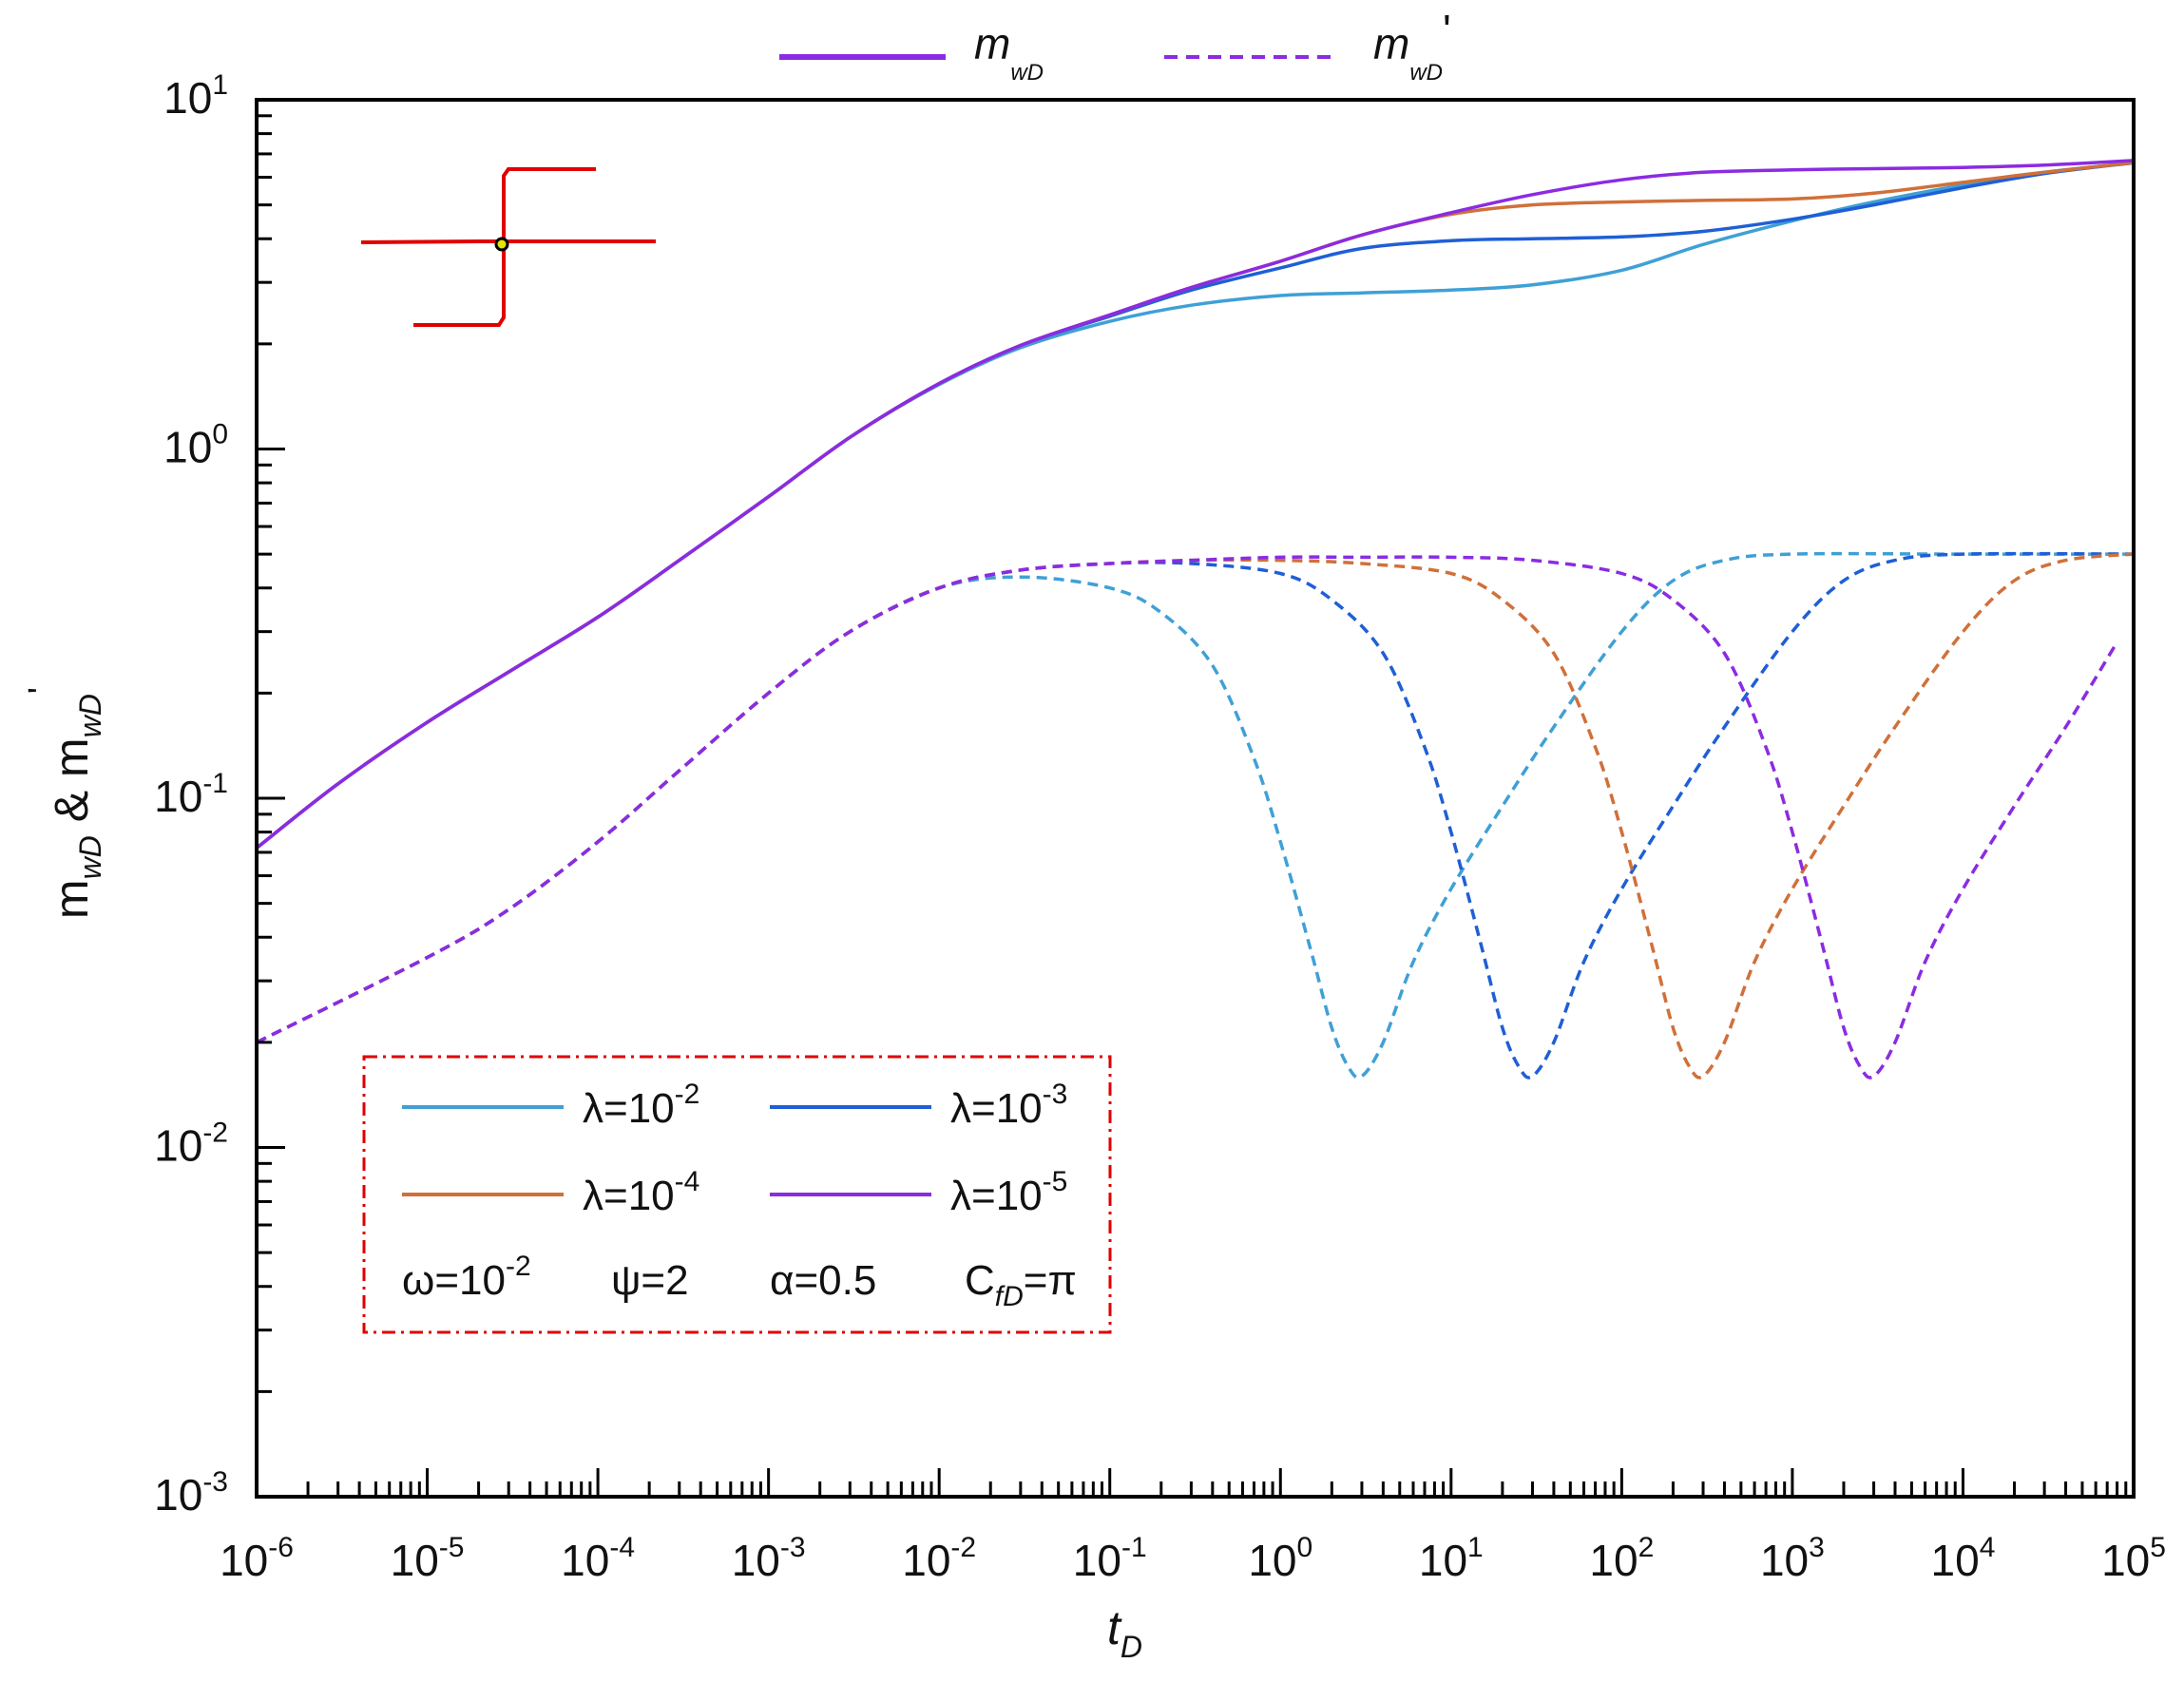 This screenshot has height=1682, width=2184. Describe the element at coordinates (598, 1558) in the screenshot. I see `x-tick-label: 10⁻⁴` at that location.